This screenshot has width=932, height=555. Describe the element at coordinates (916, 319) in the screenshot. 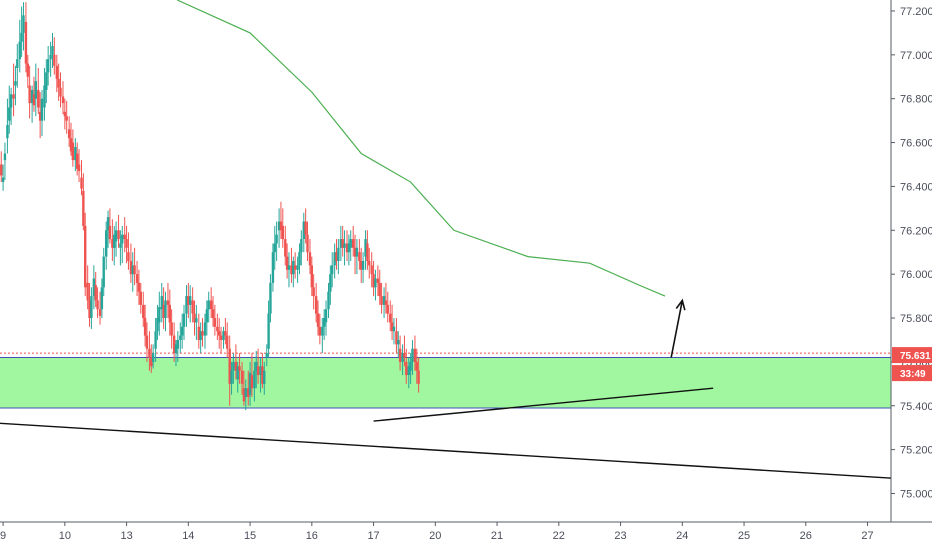

I see `y-tick-label: 75.800` at that location.